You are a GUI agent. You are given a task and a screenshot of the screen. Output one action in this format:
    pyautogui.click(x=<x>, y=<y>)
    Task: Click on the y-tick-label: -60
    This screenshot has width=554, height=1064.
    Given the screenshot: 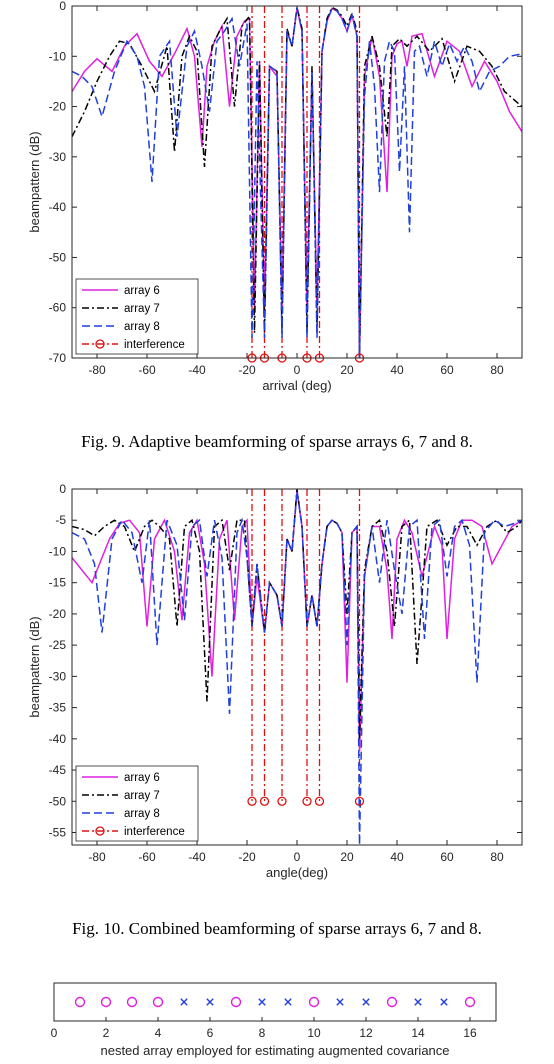 What is the action you would take?
    pyautogui.click(x=58, y=308)
    